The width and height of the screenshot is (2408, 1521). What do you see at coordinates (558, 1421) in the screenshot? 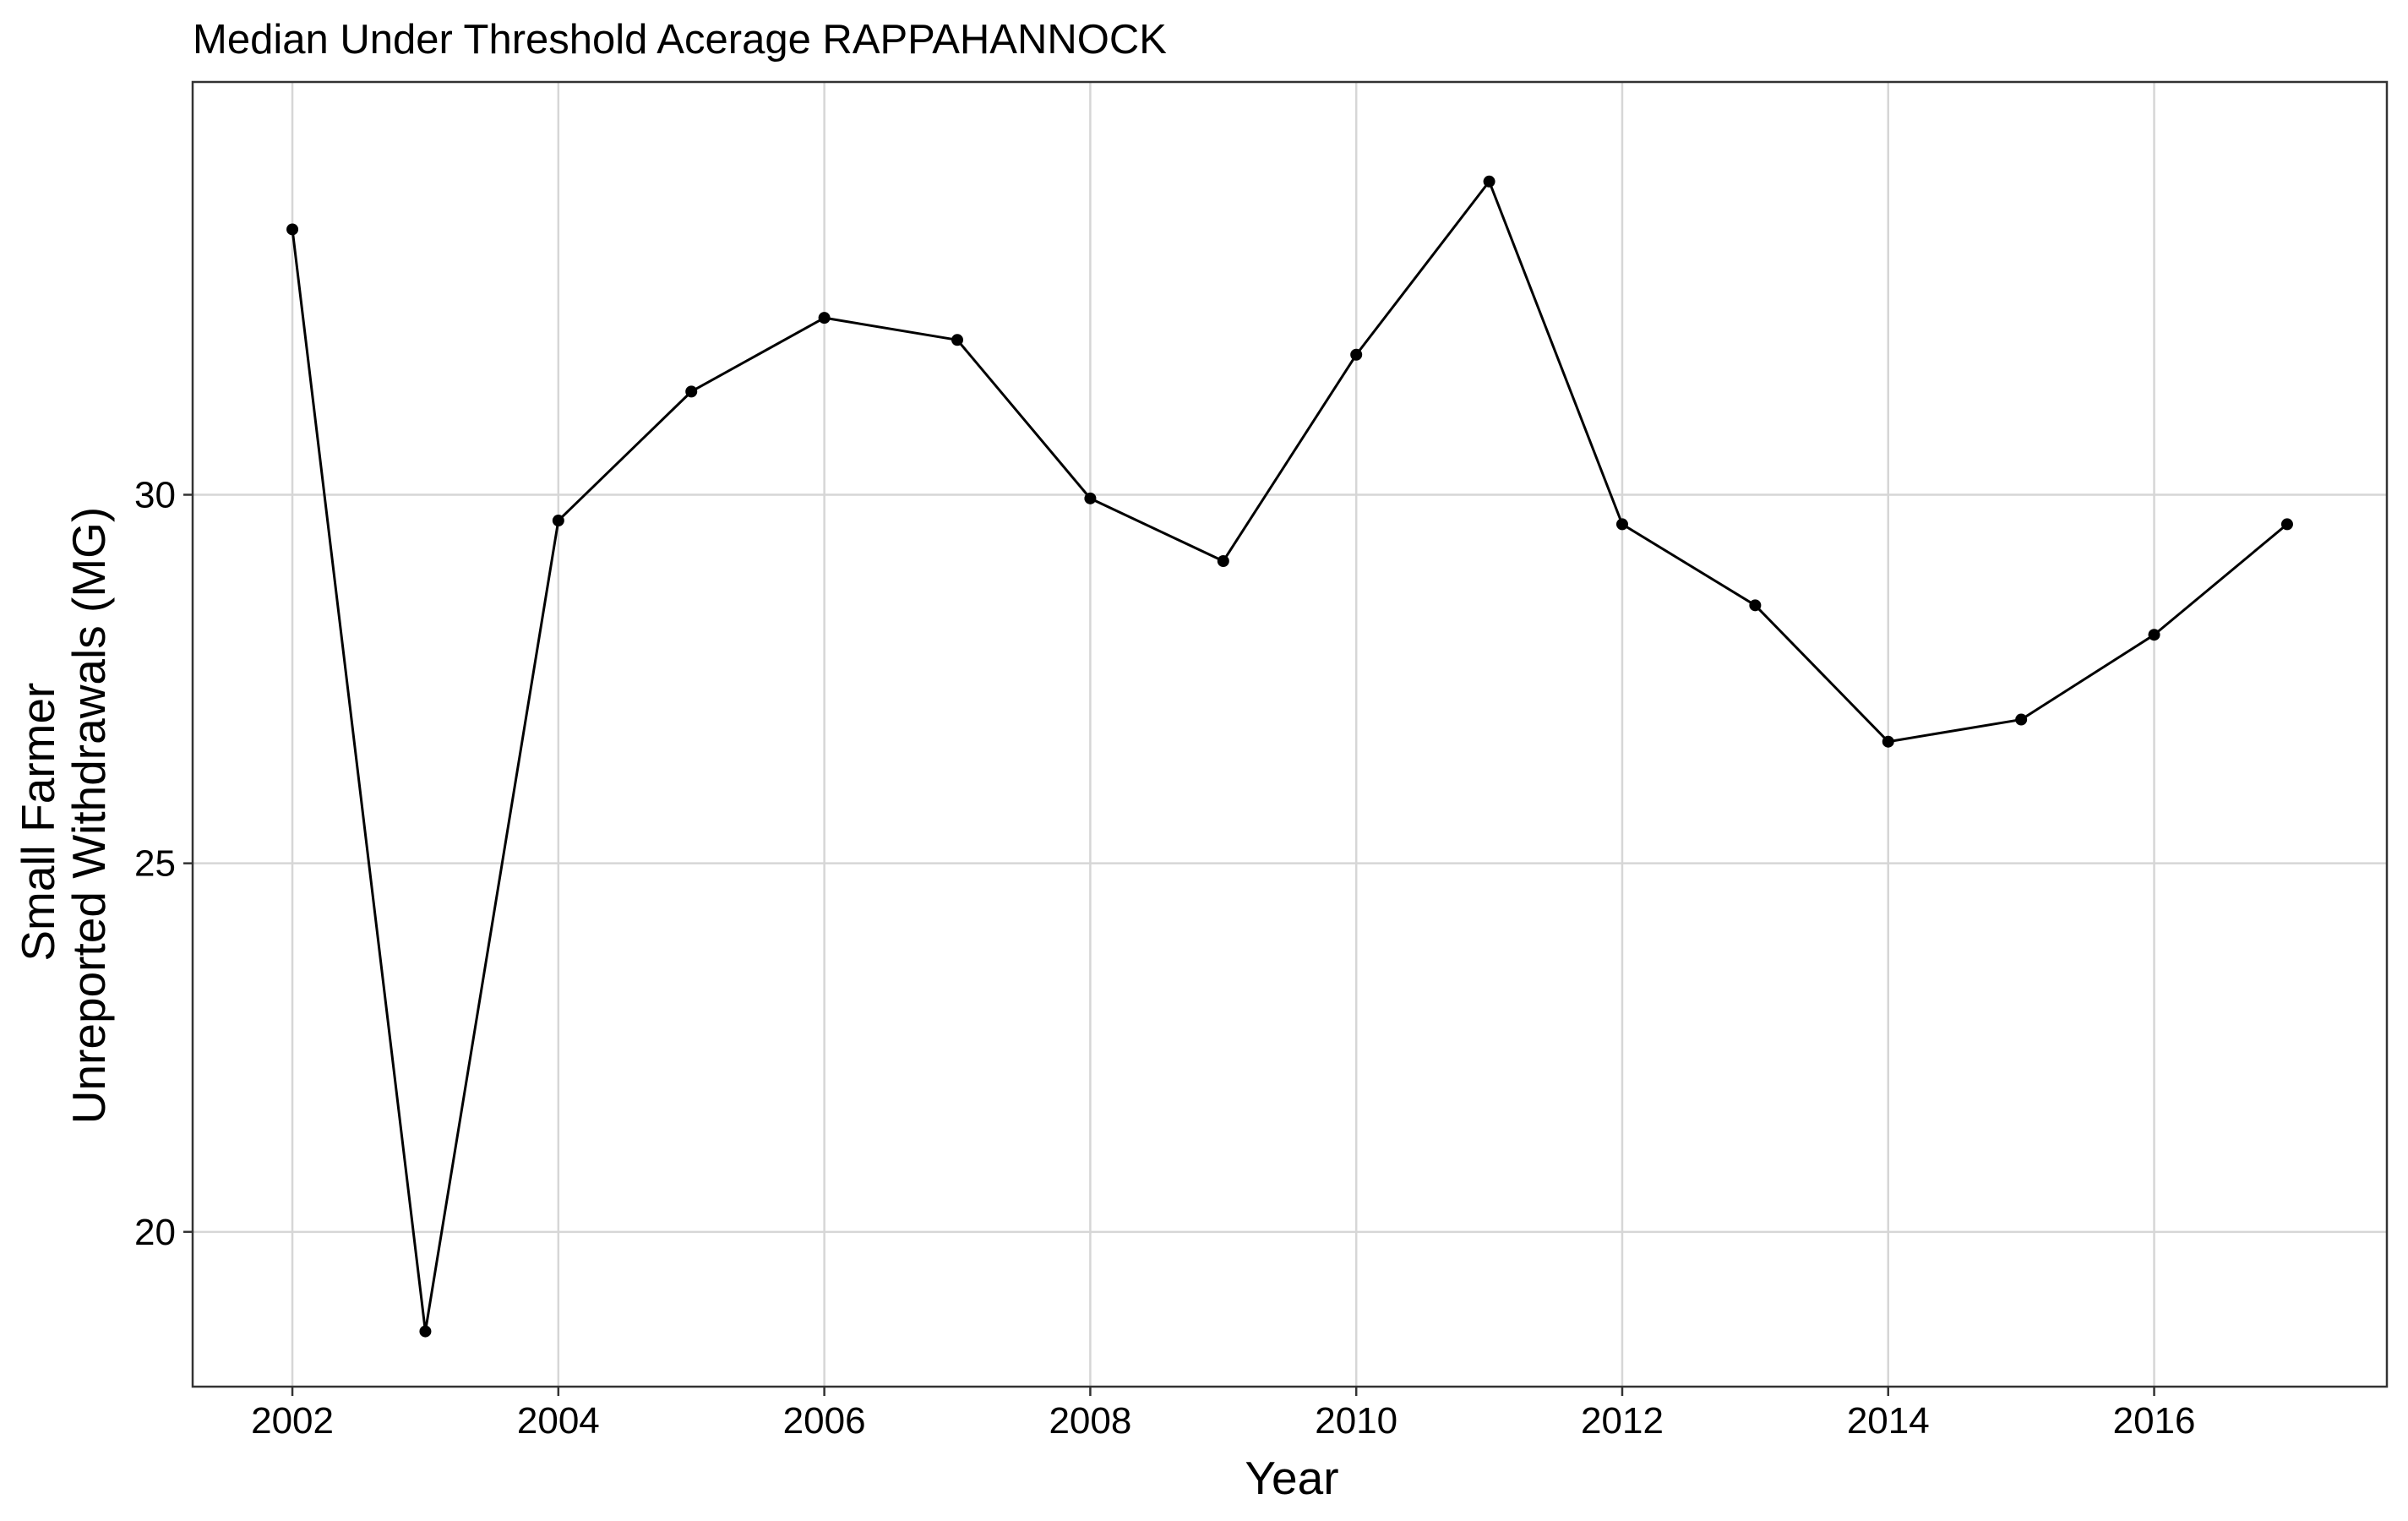
I see `x-tick-label: 2004` at bounding box center [558, 1421].